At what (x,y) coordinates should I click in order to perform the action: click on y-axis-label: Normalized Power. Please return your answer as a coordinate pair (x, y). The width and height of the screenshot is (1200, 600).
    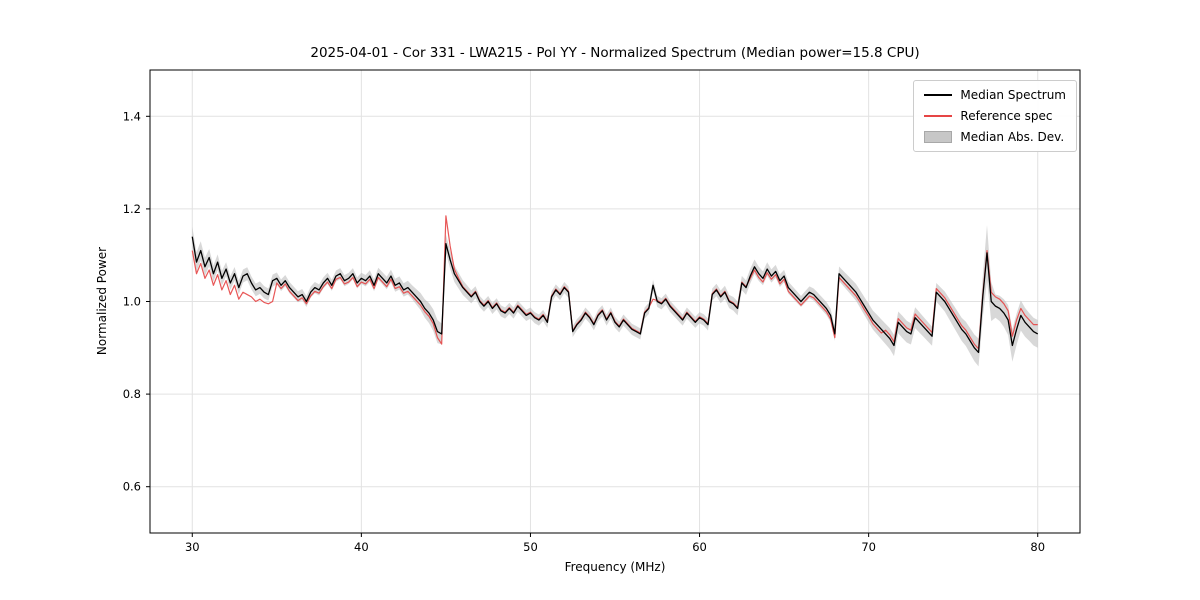
    Looking at the image, I should click on (102, 301).